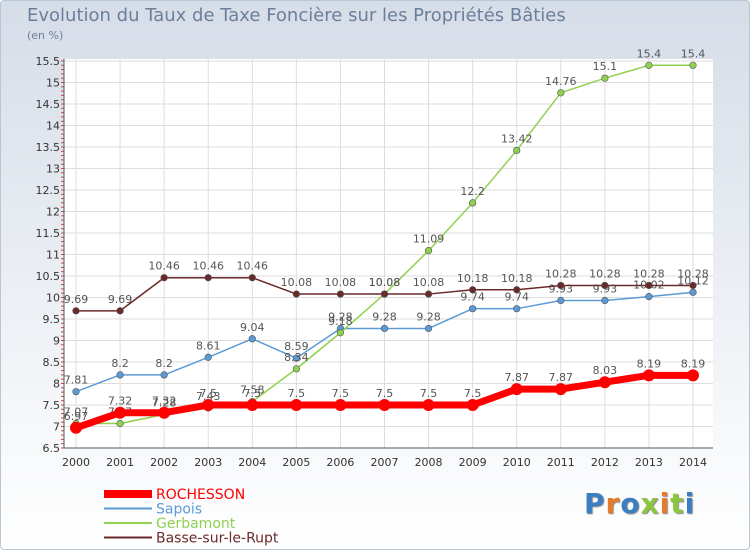 The width and height of the screenshot is (750, 550). I want to click on x-tick-label: 2012, so click(605, 462).